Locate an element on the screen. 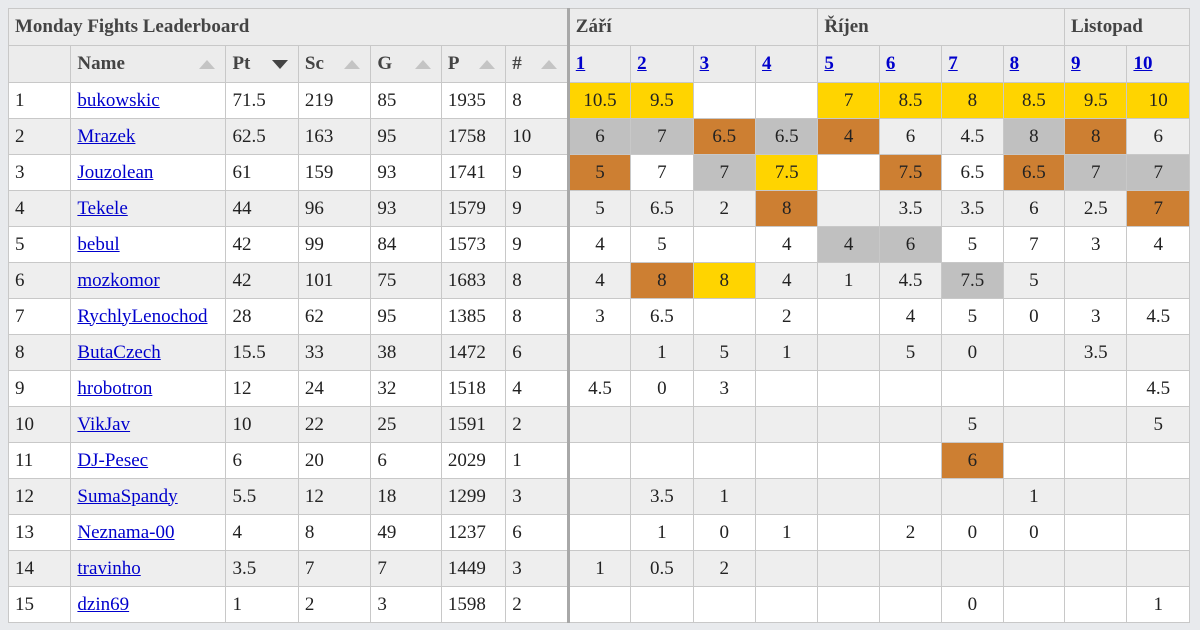 The height and width of the screenshot is (630, 1200). round-link: 9 is located at coordinates (1076, 63).